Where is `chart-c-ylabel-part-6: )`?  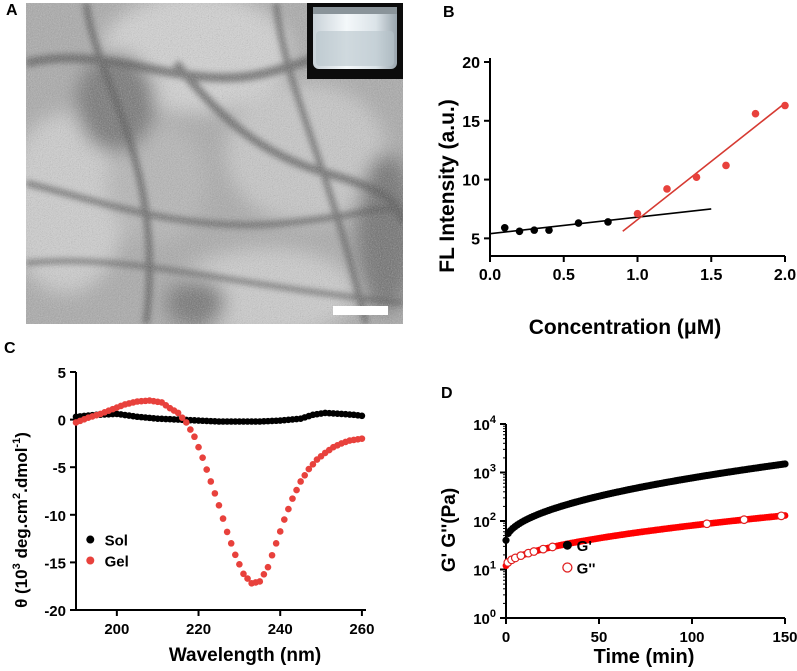
chart-c-ylabel-part-6: ) is located at coordinates (21, 435).